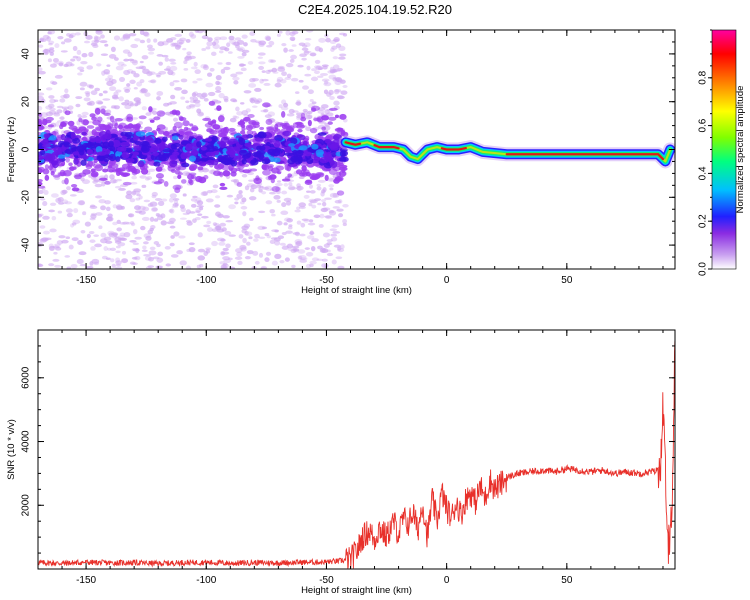  What do you see at coordinates (703, 77) in the screenshot?
I see `colorbar-tick-label: 0.8` at bounding box center [703, 77].